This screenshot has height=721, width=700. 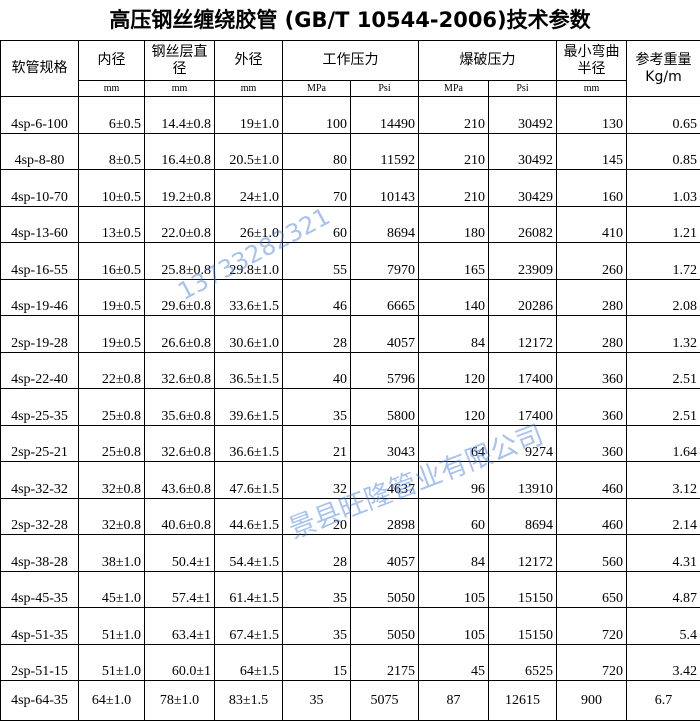 I want to click on data-cell: 80, so click(x=317, y=151).